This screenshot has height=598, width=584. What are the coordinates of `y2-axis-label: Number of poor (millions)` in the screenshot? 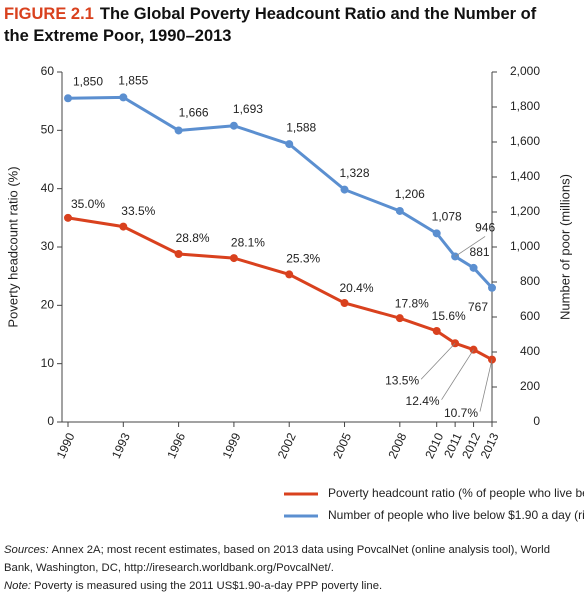 It's located at (564, 247).